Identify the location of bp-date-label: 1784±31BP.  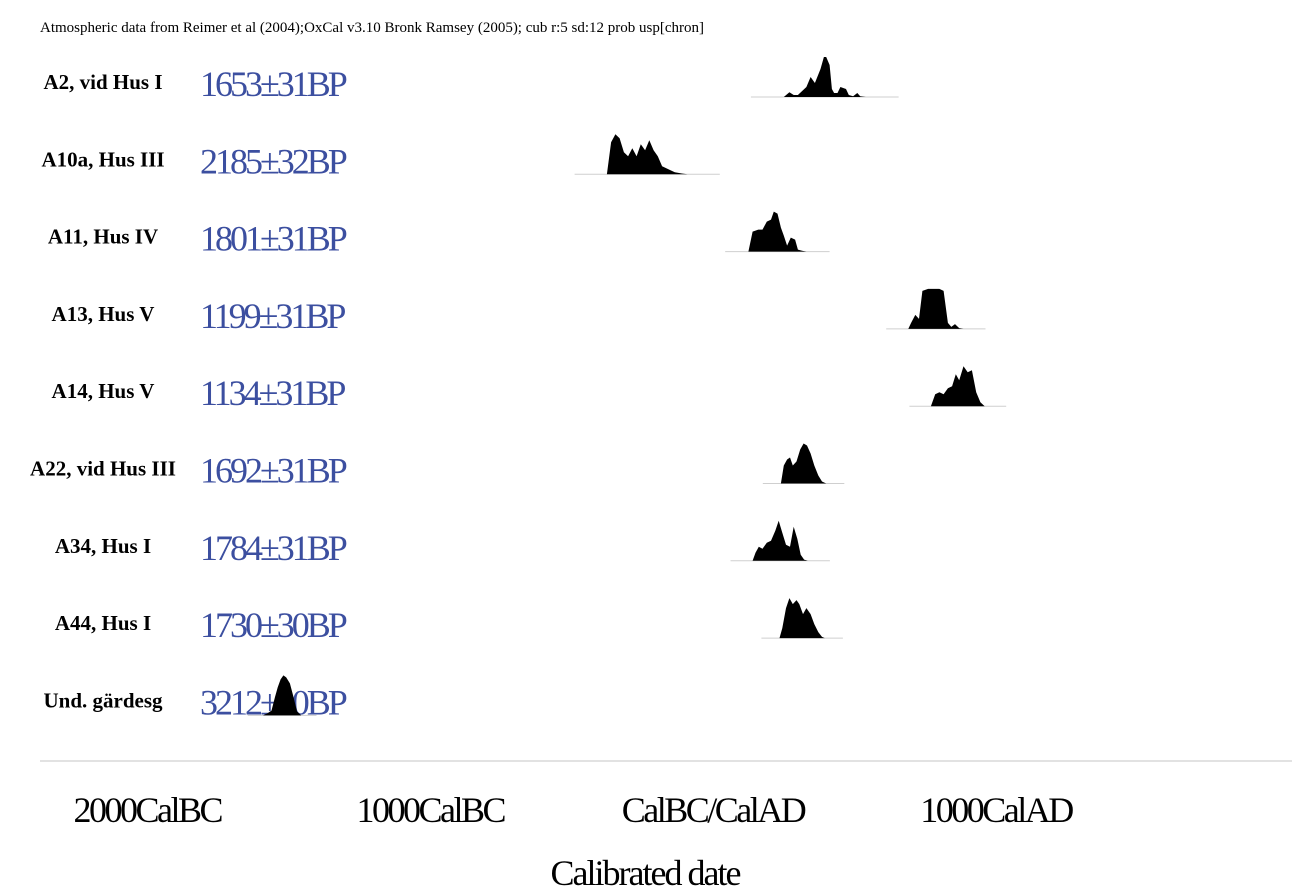
(273, 548).